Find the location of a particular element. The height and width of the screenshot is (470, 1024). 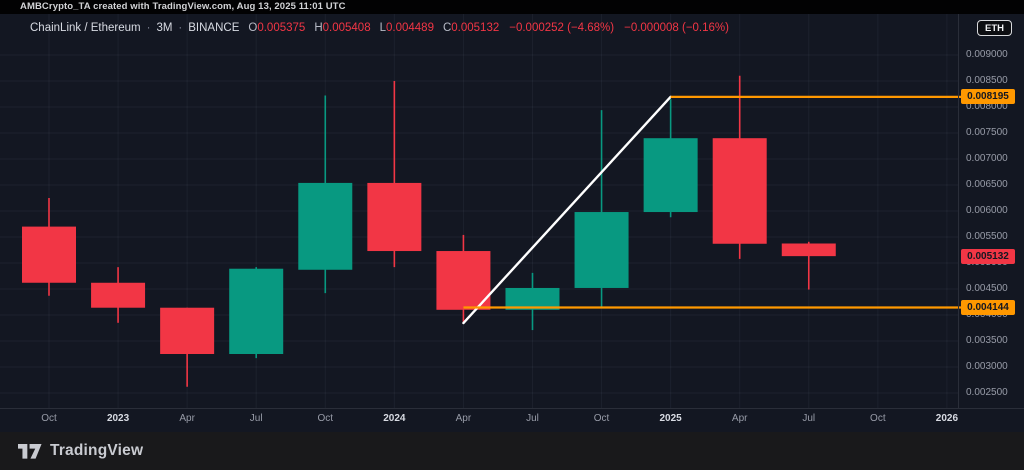

last-price-tag: 0.005132 is located at coordinates (988, 256).